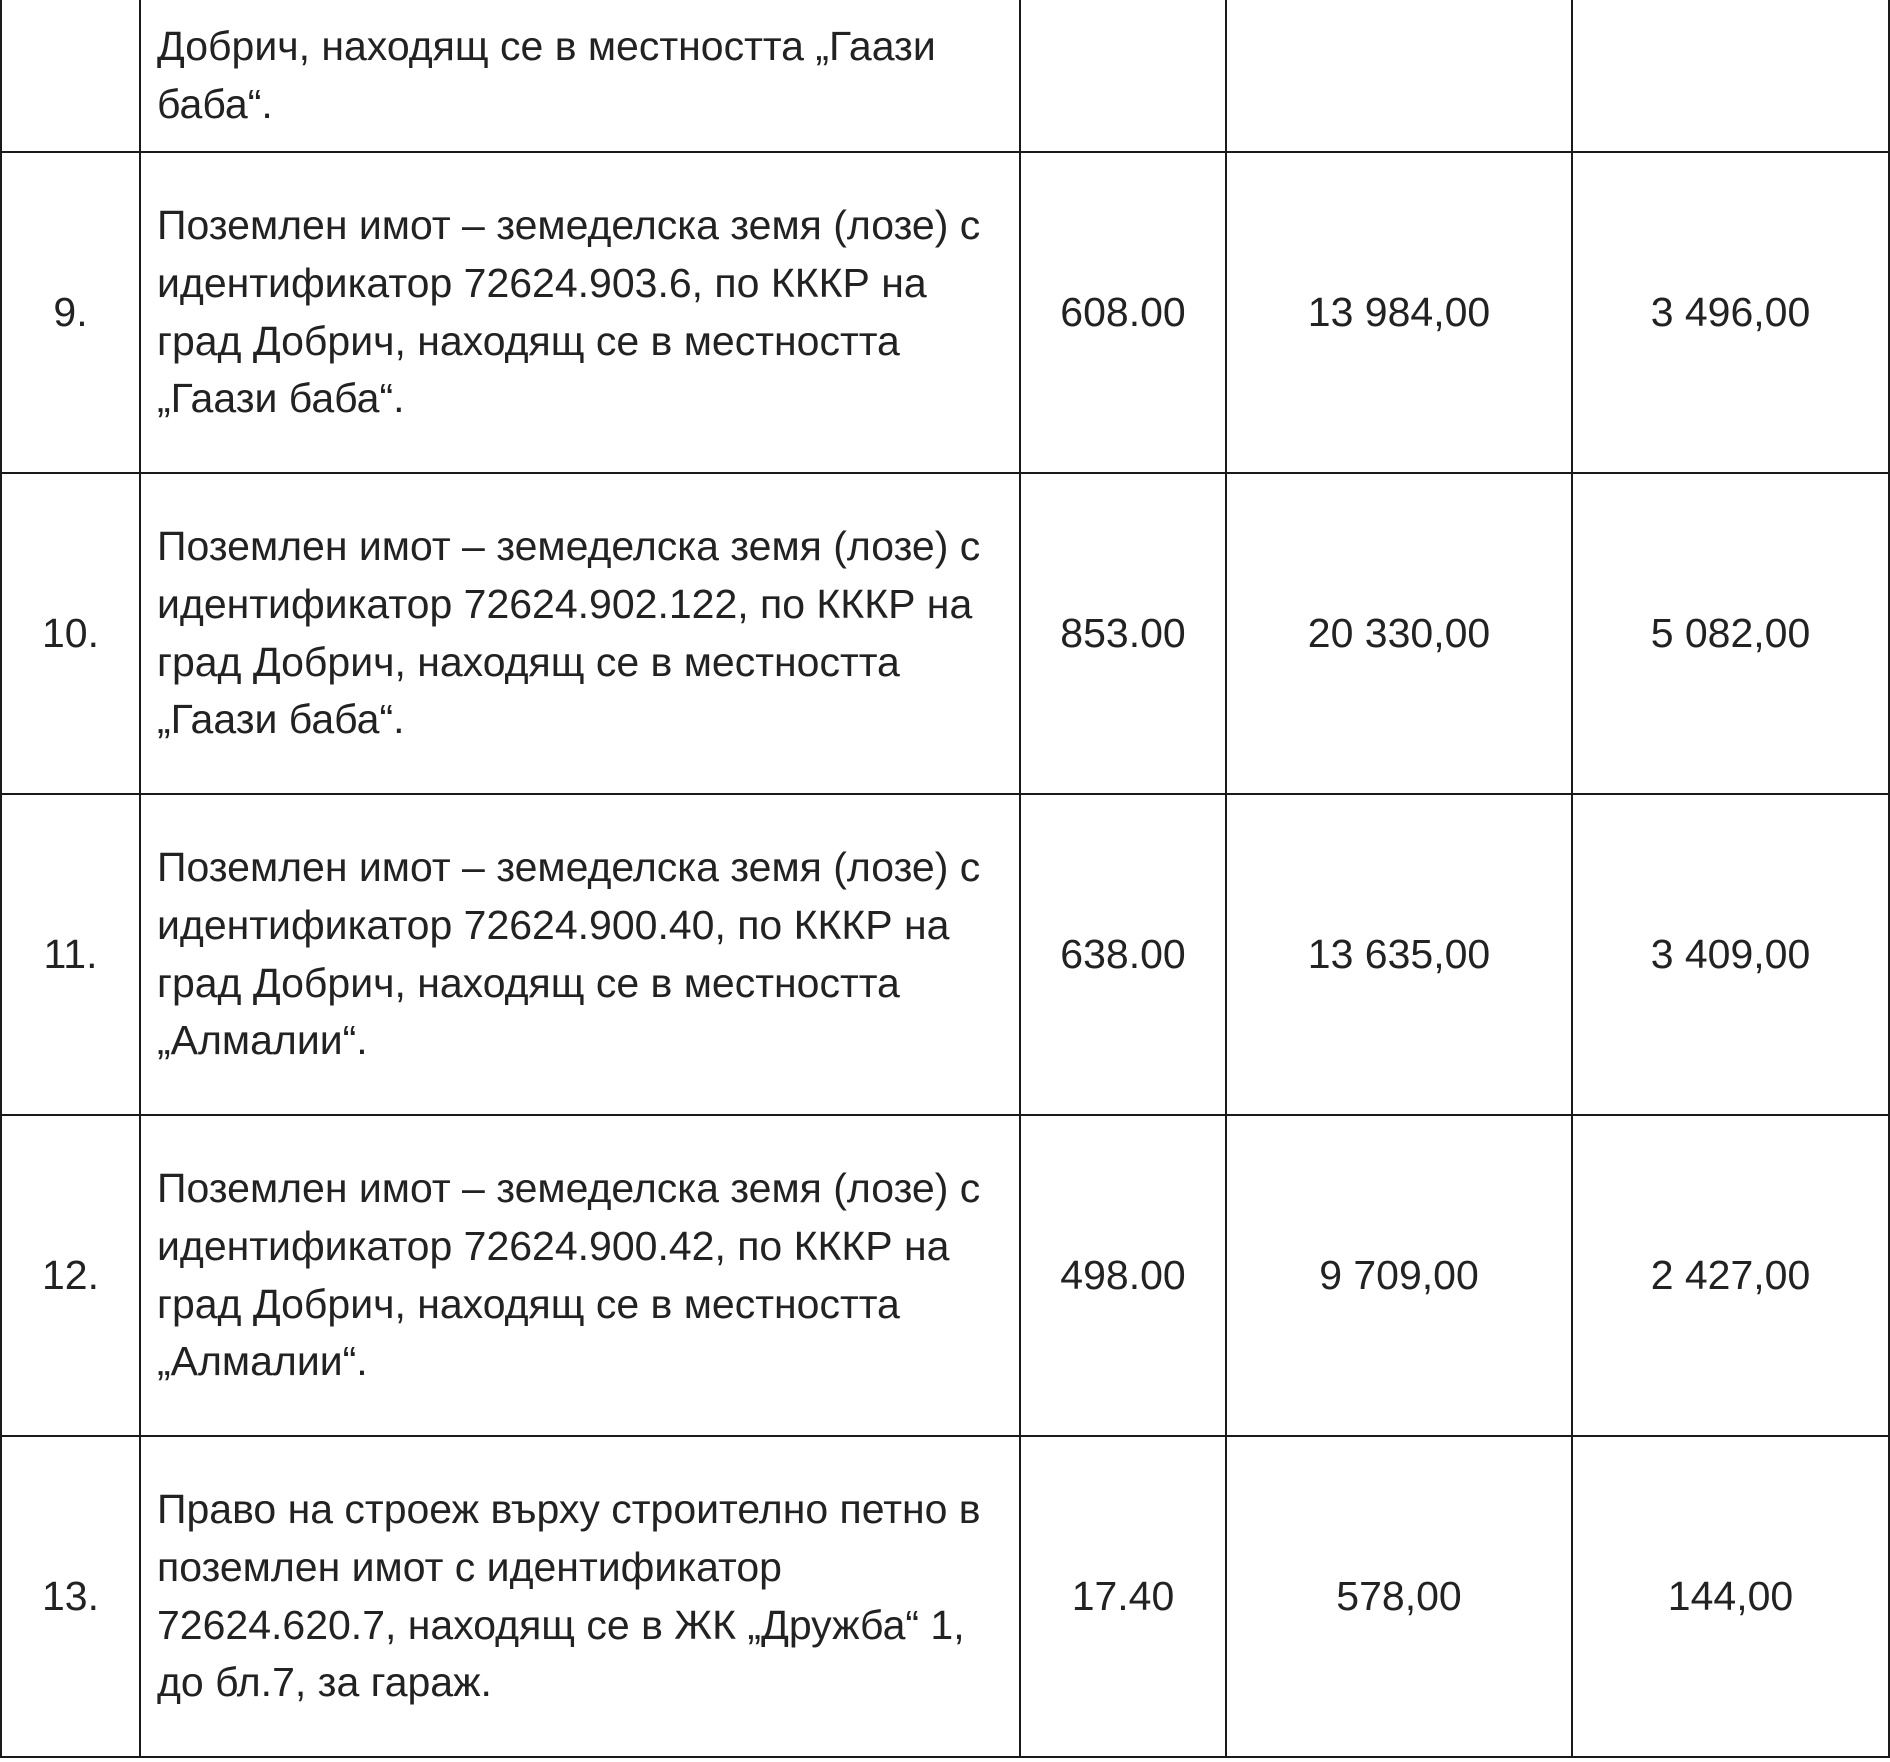 The width and height of the screenshot is (1890, 1762). What do you see at coordinates (1123, 312) in the screenshot?
I see `area-value: 608.00` at bounding box center [1123, 312].